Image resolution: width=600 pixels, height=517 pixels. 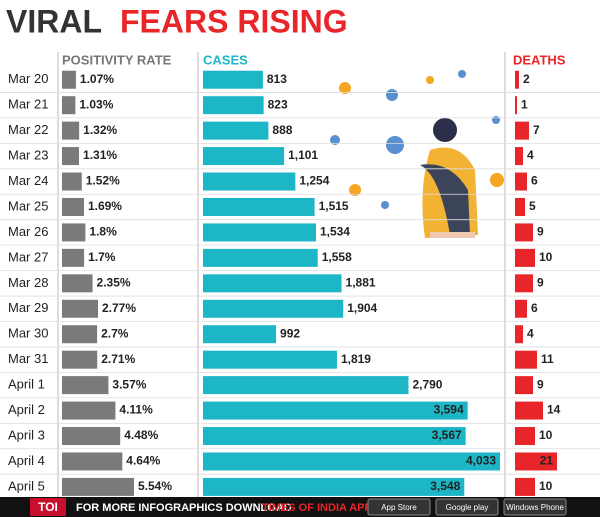 I want to click on footer-brand: TOI, so click(x=48, y=507).